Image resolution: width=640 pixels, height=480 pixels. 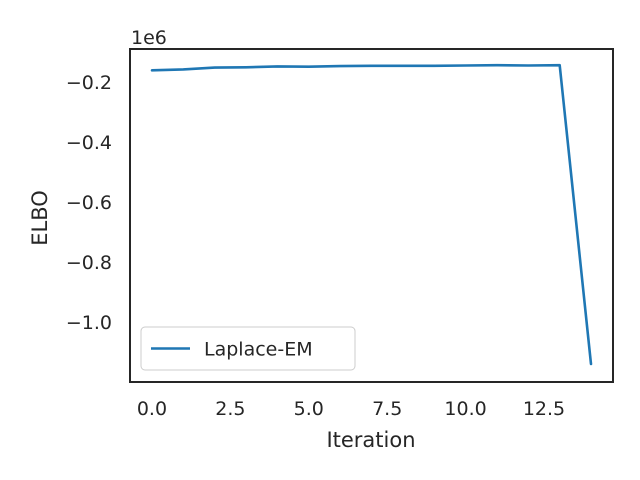 What do you see at coordinates (89, 263) in the screenshot?
I see `y-tick-label: −0.8` at bounding box center [89, 263].